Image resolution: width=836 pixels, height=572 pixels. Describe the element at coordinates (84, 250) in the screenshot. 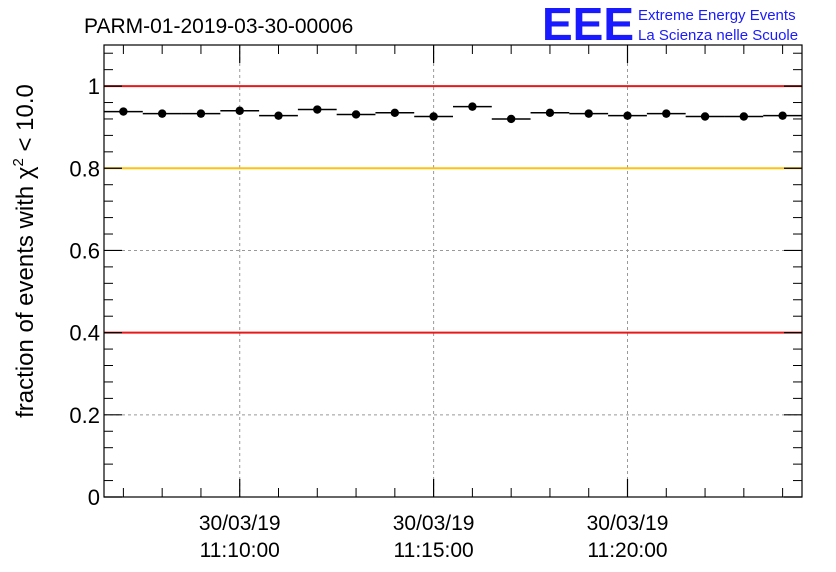

I see `y-tick-label: 0.6` at that location.